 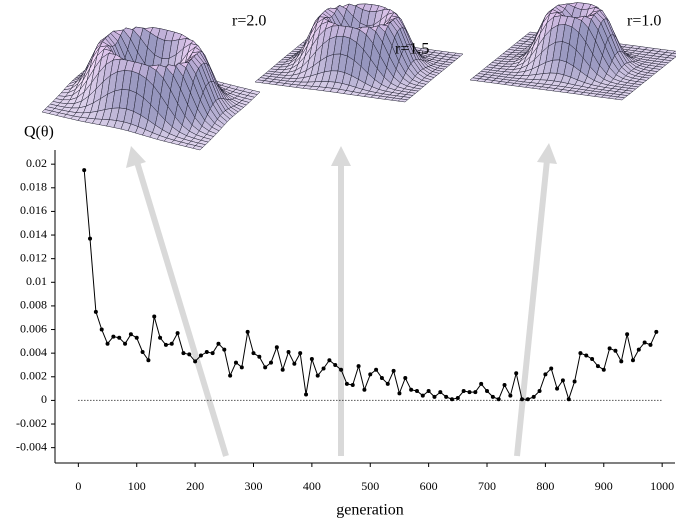 I want to click on arrow, so click(x=181, y=309).